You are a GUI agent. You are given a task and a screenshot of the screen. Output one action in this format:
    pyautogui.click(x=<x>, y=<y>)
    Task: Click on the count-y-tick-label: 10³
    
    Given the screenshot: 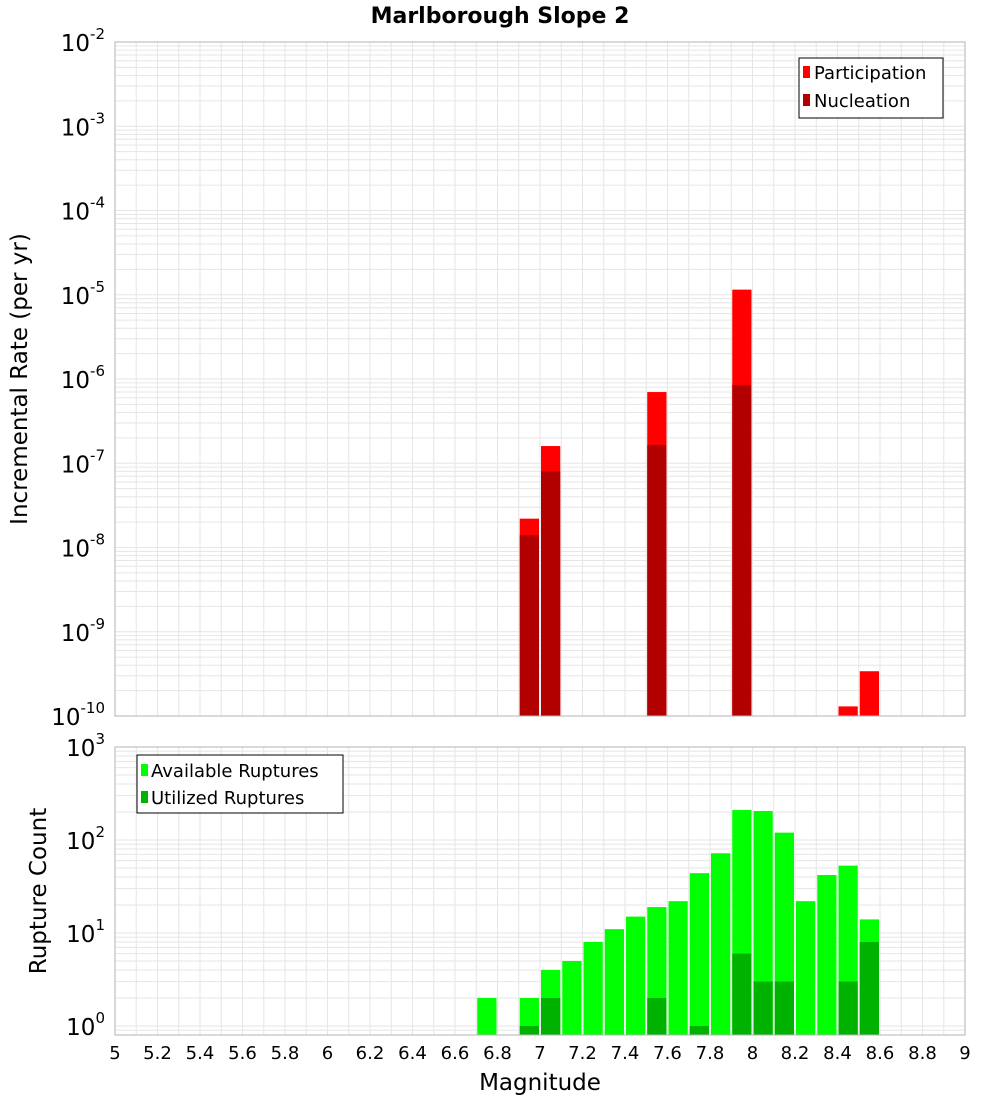 What is the action you would take?
    pyautogui.click(x=85, y=746)
    